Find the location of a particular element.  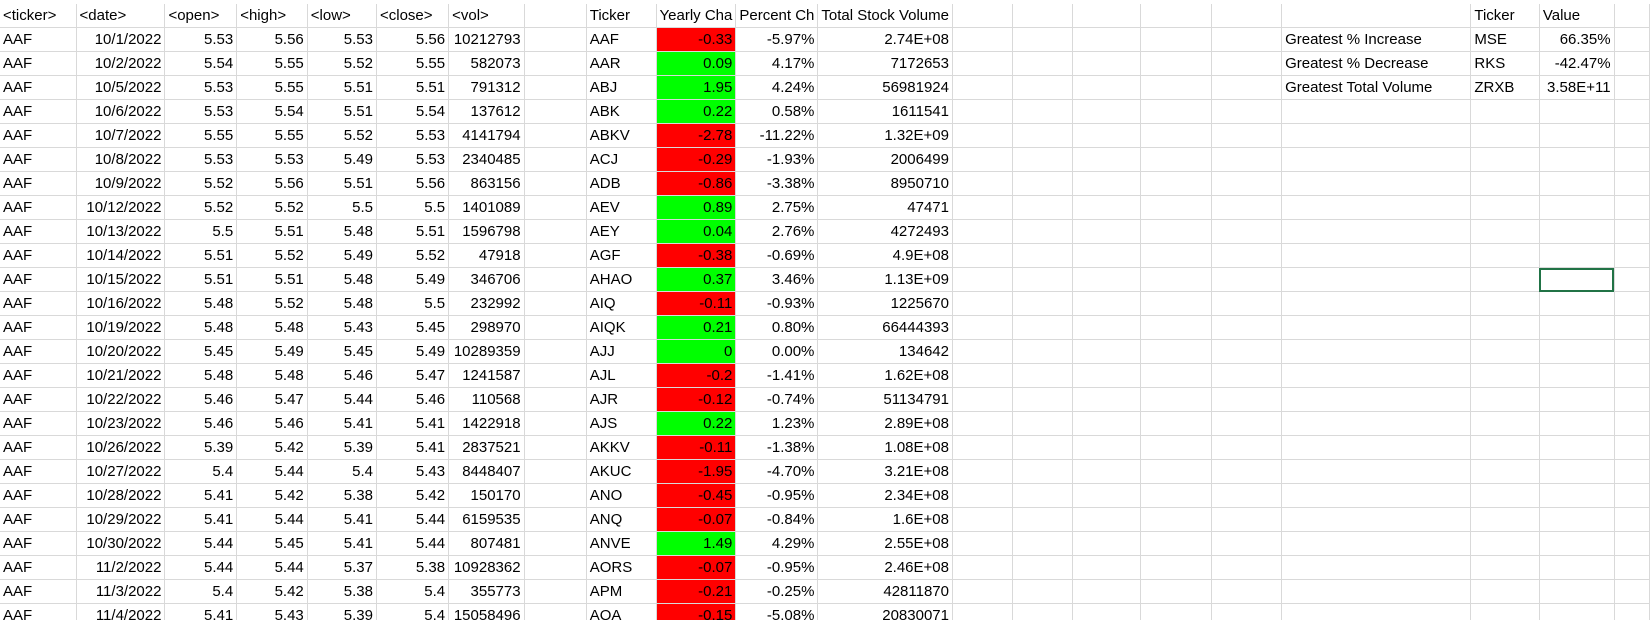

summary-header-cell: Total Stock Volume is located at coordinates (885, 16).